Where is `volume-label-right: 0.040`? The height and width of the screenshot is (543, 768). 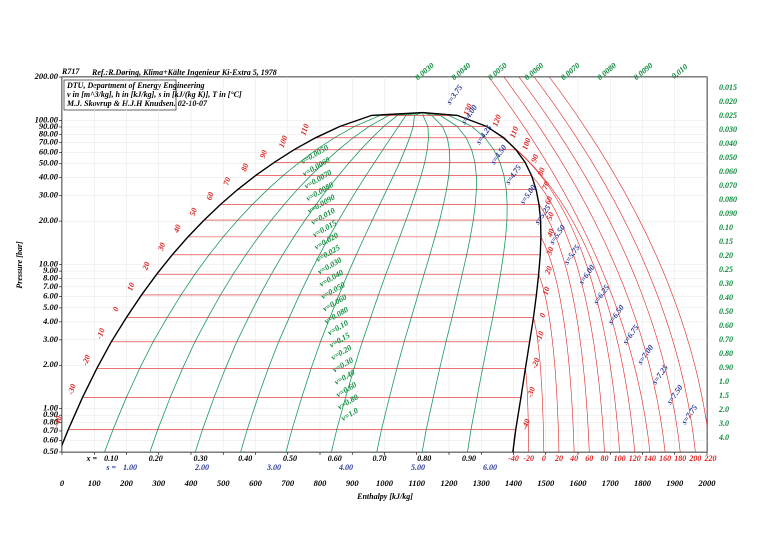
volume-label-right: 0.040 is located at coordinates (728, 143).